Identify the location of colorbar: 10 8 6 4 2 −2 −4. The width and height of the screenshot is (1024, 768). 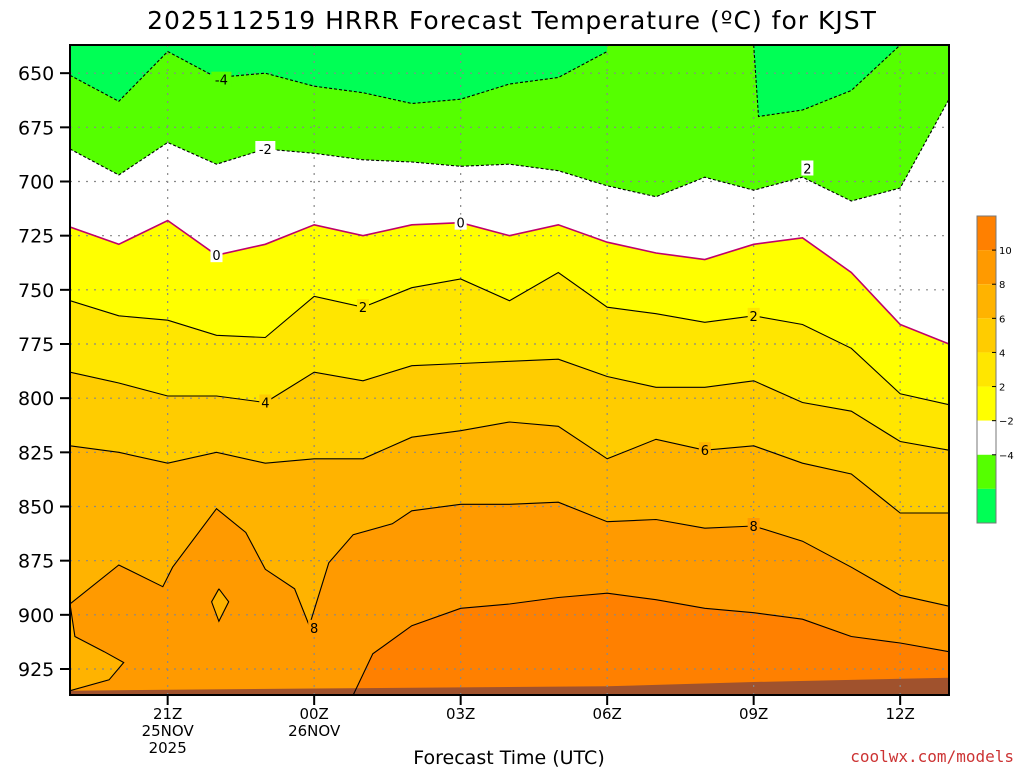
(995, 369).